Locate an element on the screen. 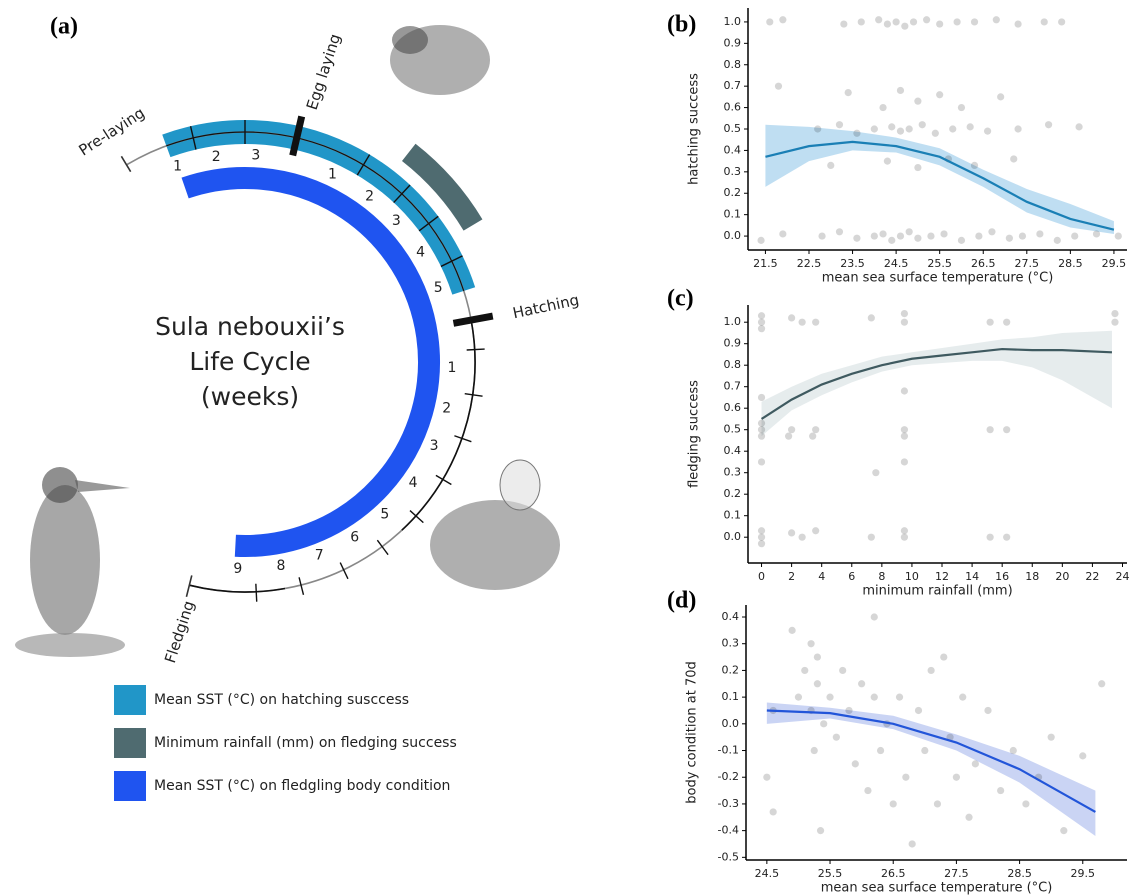 The image size is (1135, 896). x-tick-label: 14 is located at coordinates (972, 576).